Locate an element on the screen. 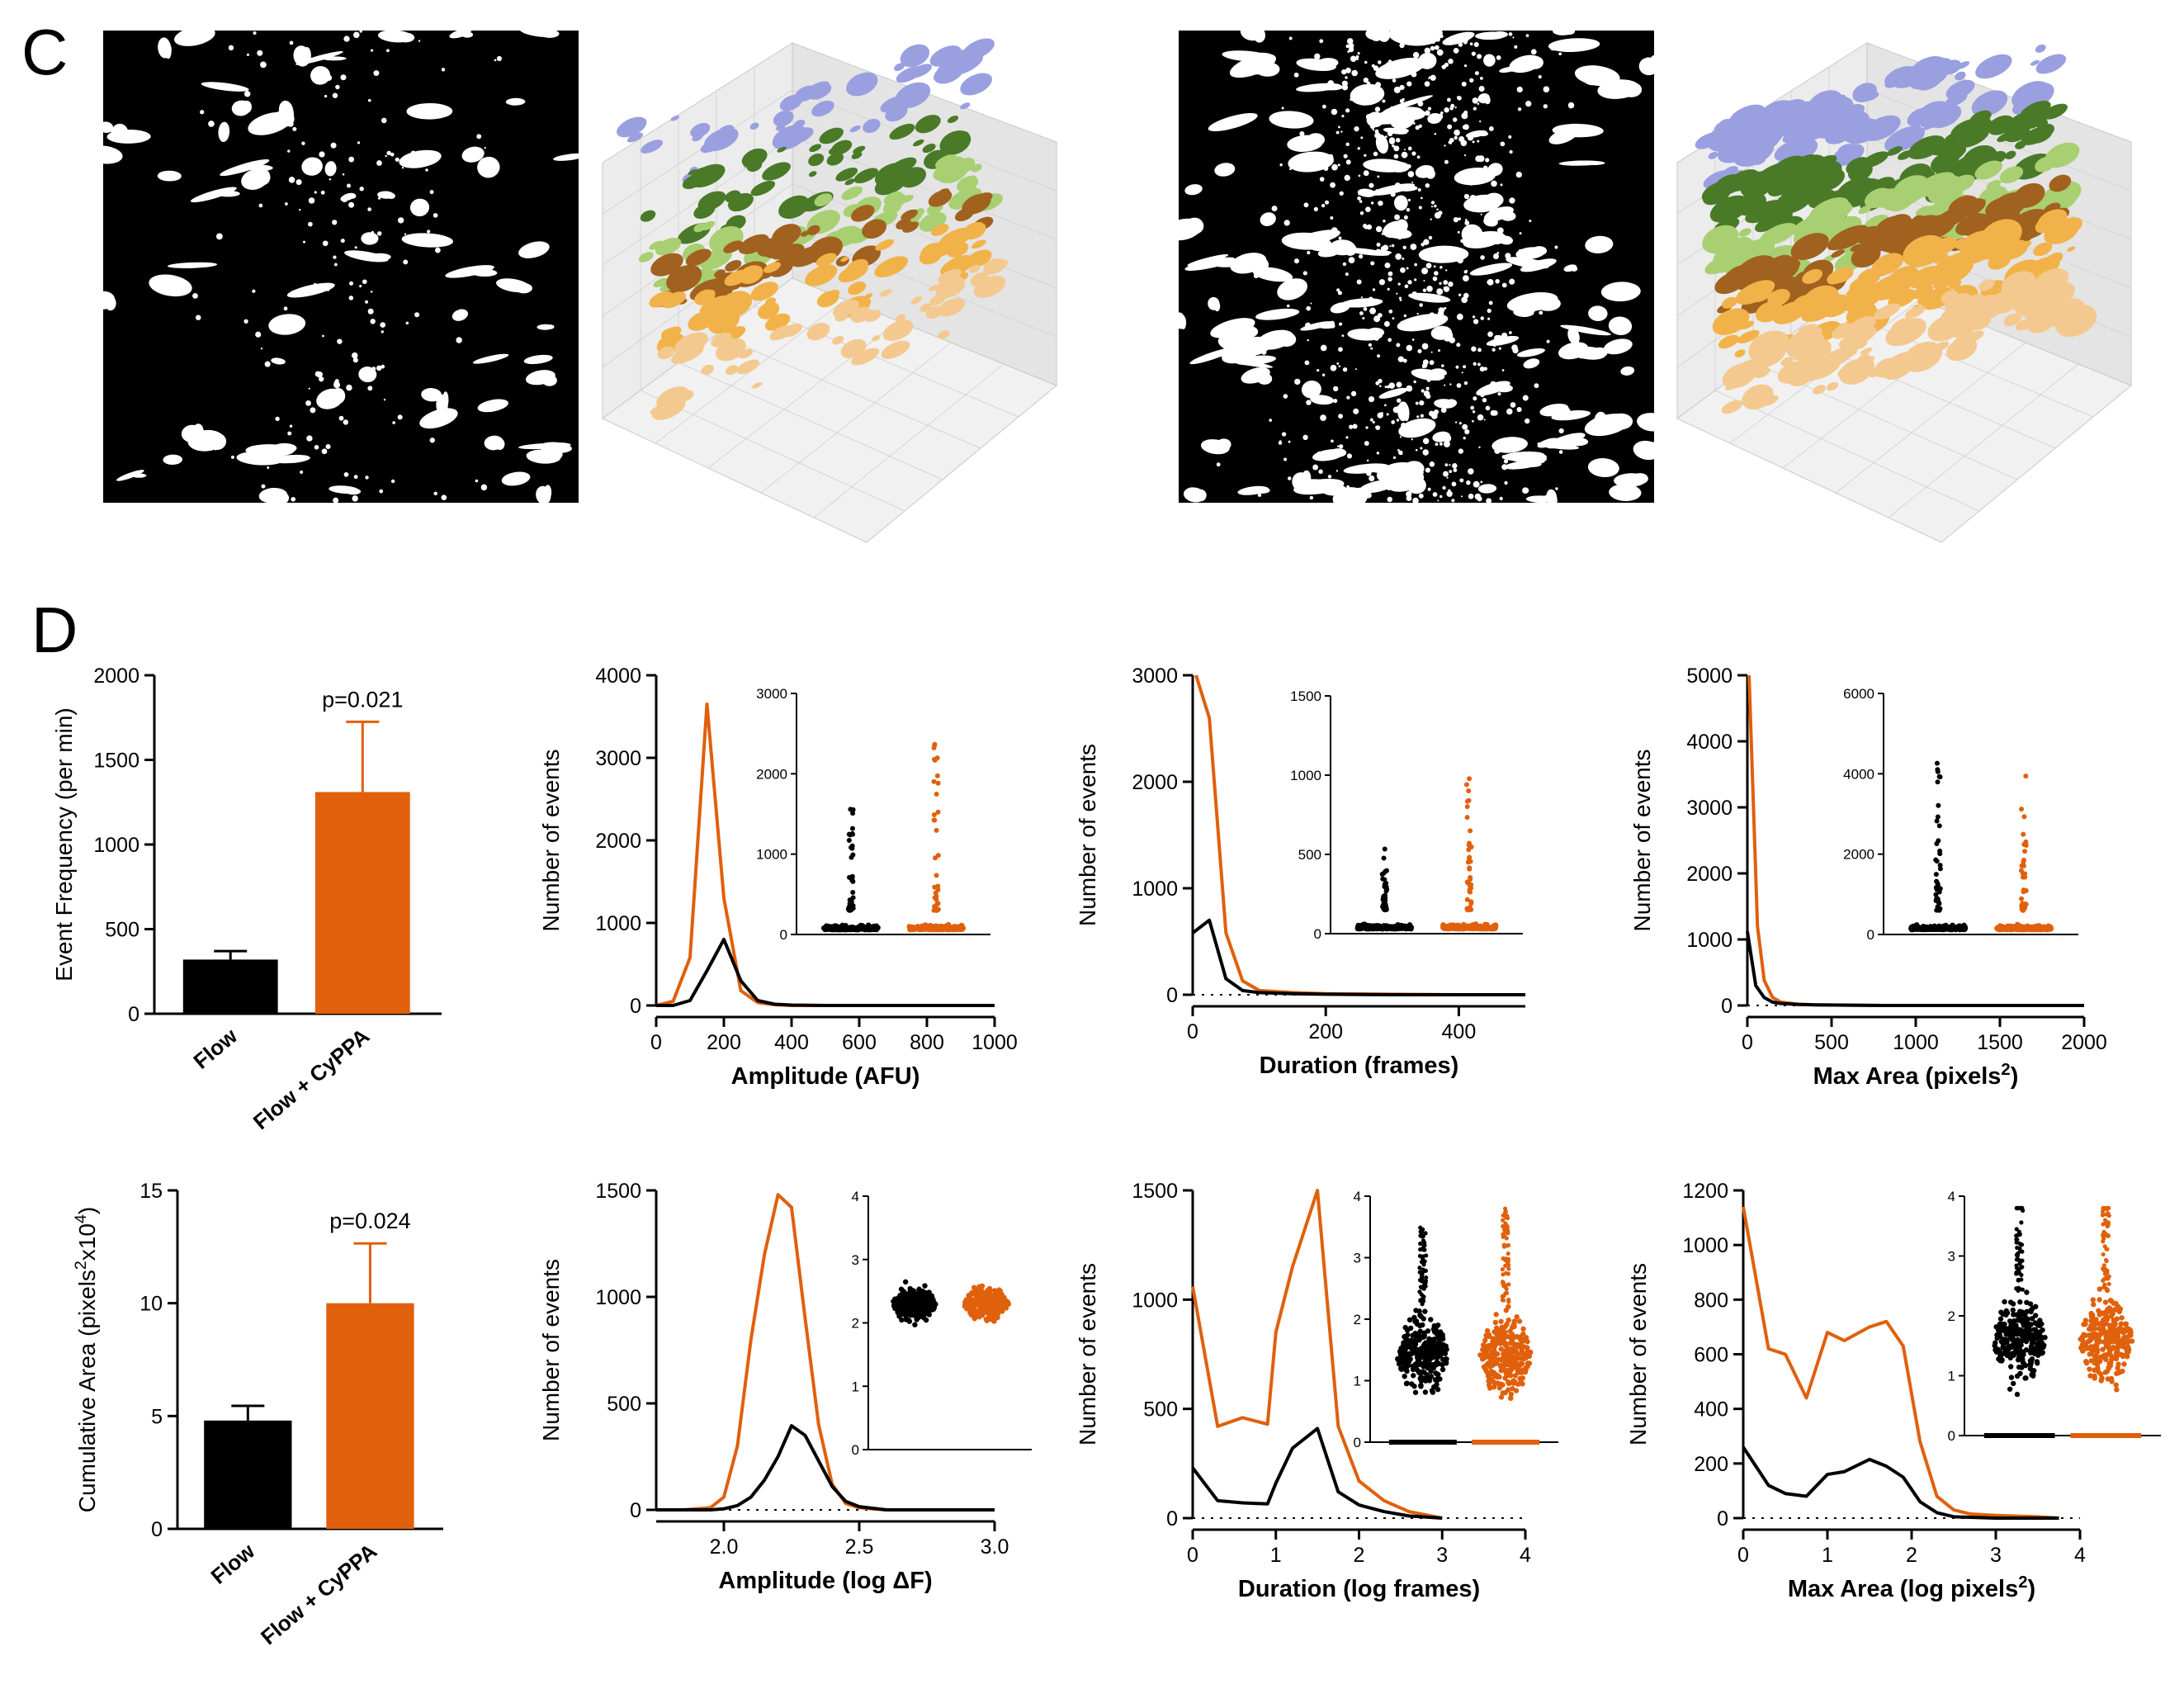 Image resolution: width=2184 pixels, height=1689 pixels. x-tick-label: 200 is located at coordinates (1325, 1031).